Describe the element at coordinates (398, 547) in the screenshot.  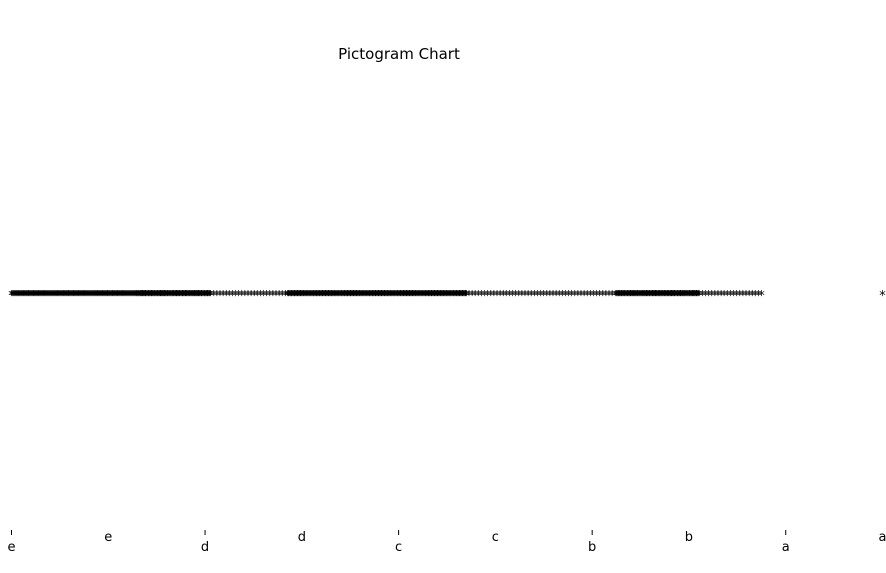
I see `x-tick-label: c` at that location.